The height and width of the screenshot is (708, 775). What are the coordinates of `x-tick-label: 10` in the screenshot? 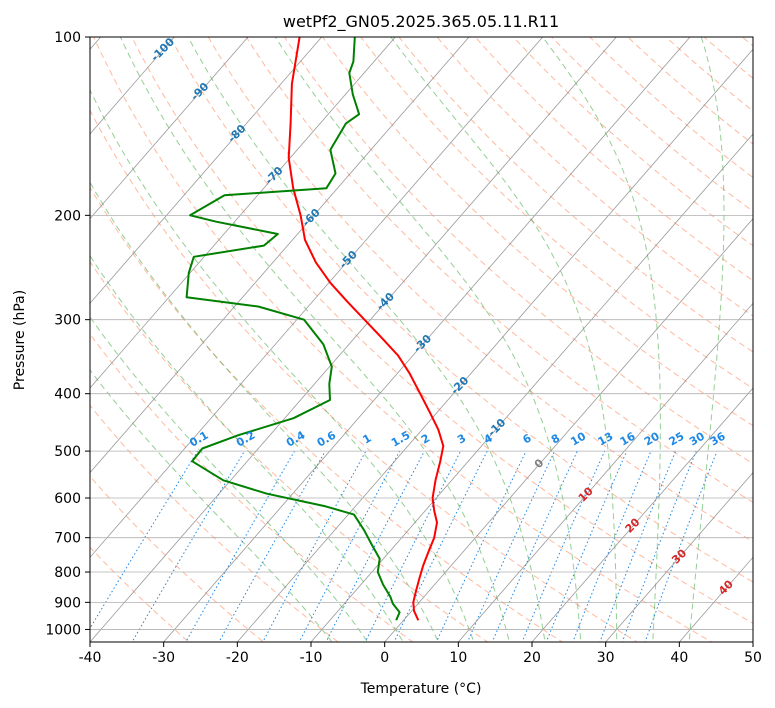 It's located at (458, 658).